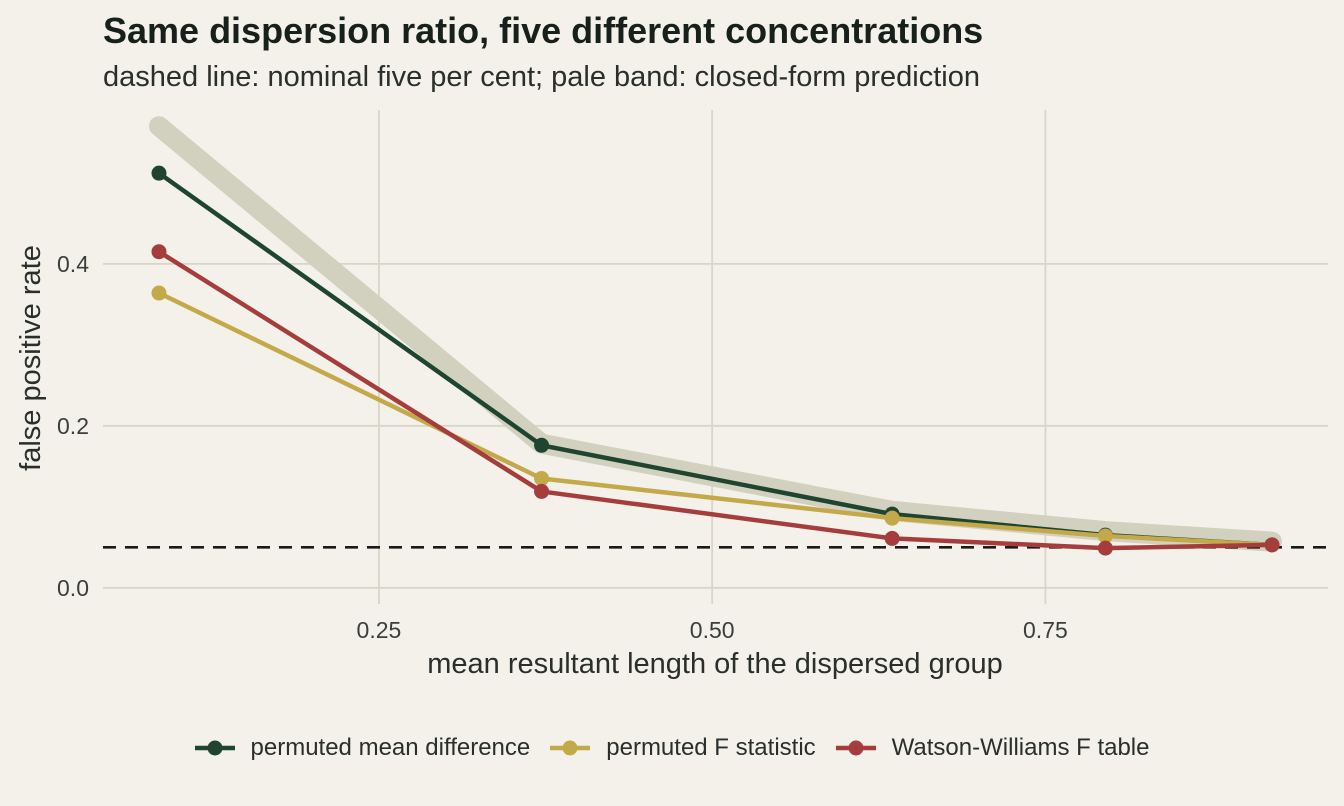  What do you see at coordinates (379, 630) in the screenshot?
I see `x-tick-label-0: 0.25` at bounding box center [379, 630].